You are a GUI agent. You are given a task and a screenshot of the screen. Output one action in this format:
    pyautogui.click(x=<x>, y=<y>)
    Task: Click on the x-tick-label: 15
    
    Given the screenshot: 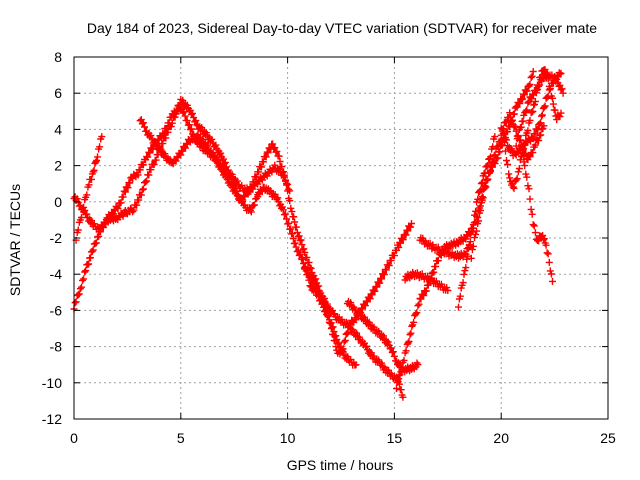 What is the action you would take?
    pyautogui.click(x=395, y=438)
    